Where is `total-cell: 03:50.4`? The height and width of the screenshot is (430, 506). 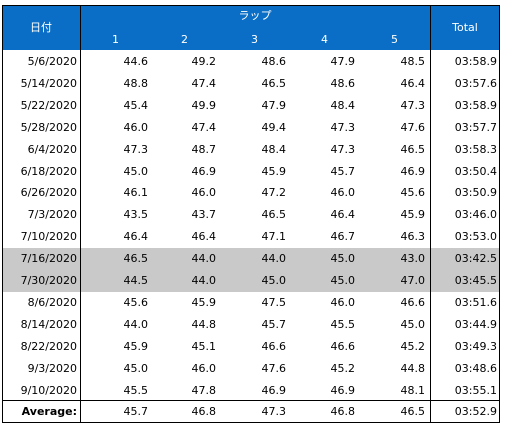 total-cell: 03:50.4 is located at coordinates (475, 171).